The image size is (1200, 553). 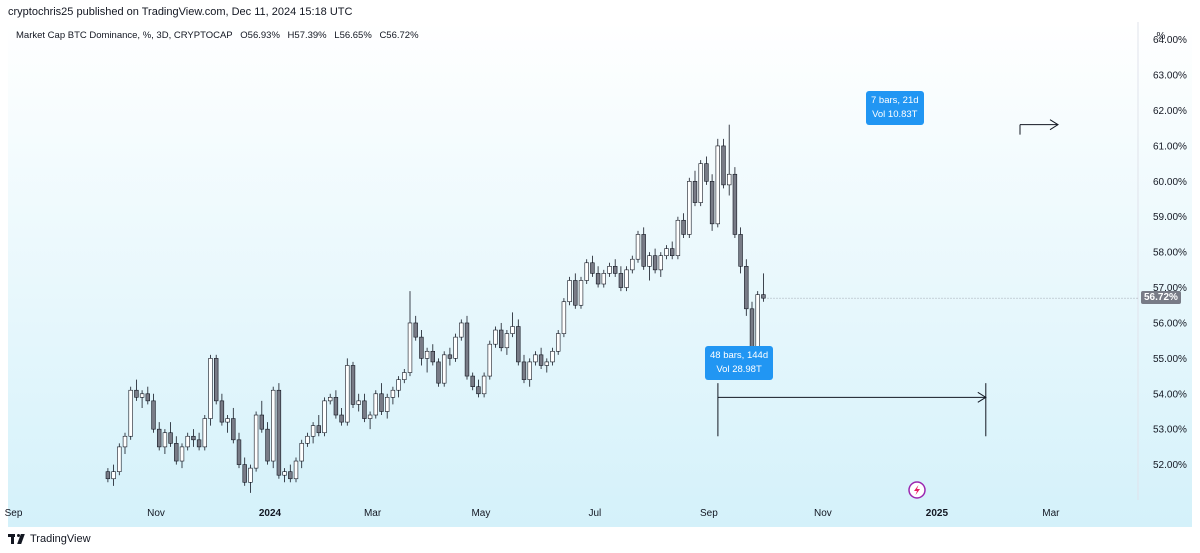 I want to click on tradingview-logo-icon, so click(x=17, y=539).